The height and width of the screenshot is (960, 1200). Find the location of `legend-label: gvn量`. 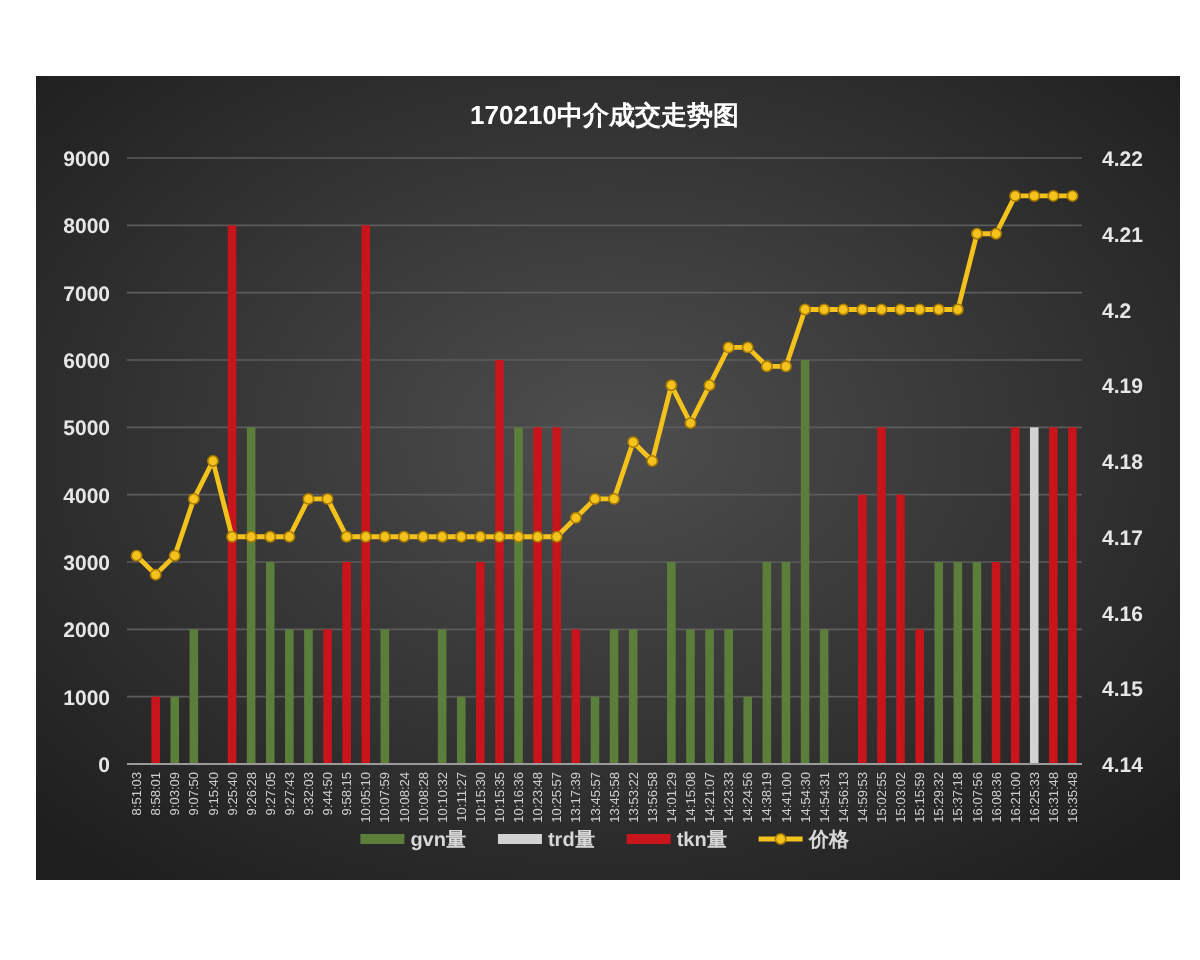

legend-label: gvn量 is located at coordinates (438, 840).